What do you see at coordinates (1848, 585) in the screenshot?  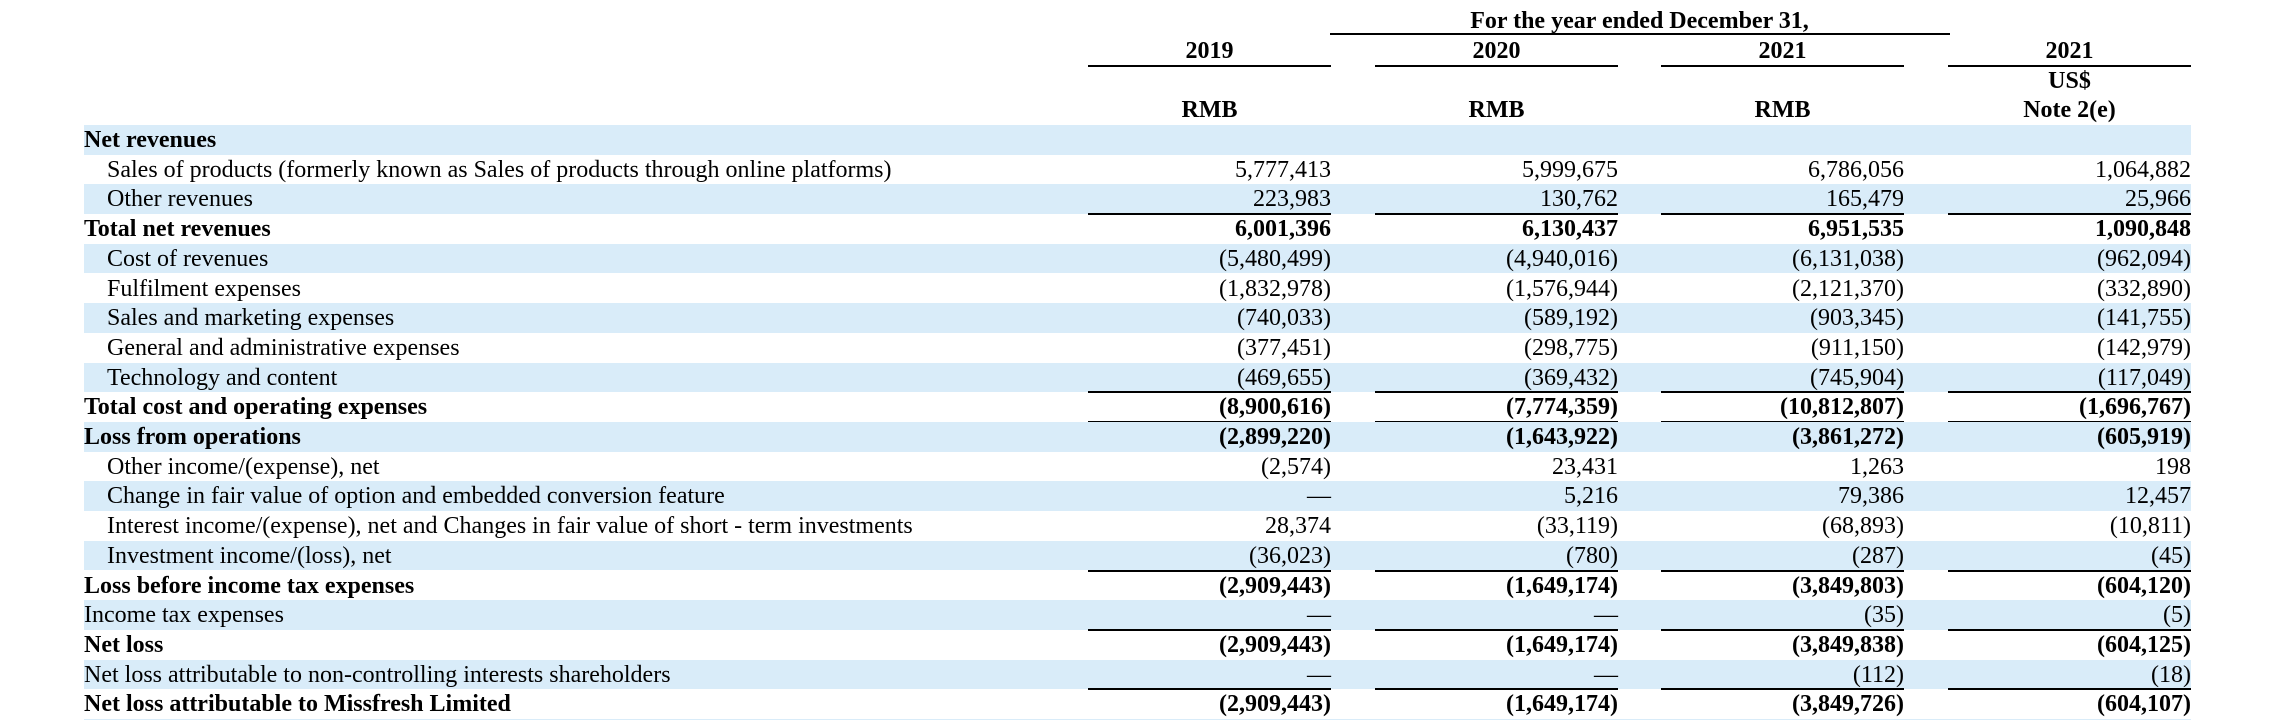 I see `value-cell: (3,849,803)` at bounding box center [1848, 585].